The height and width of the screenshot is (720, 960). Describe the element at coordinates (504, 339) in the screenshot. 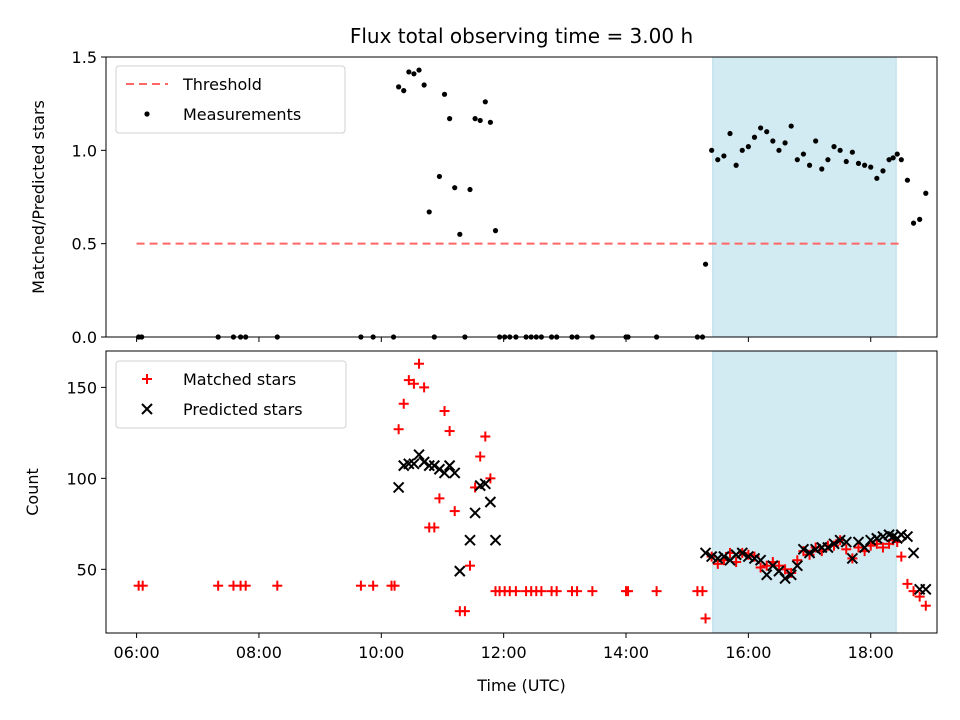

I see `top-x-ticks` at that location.